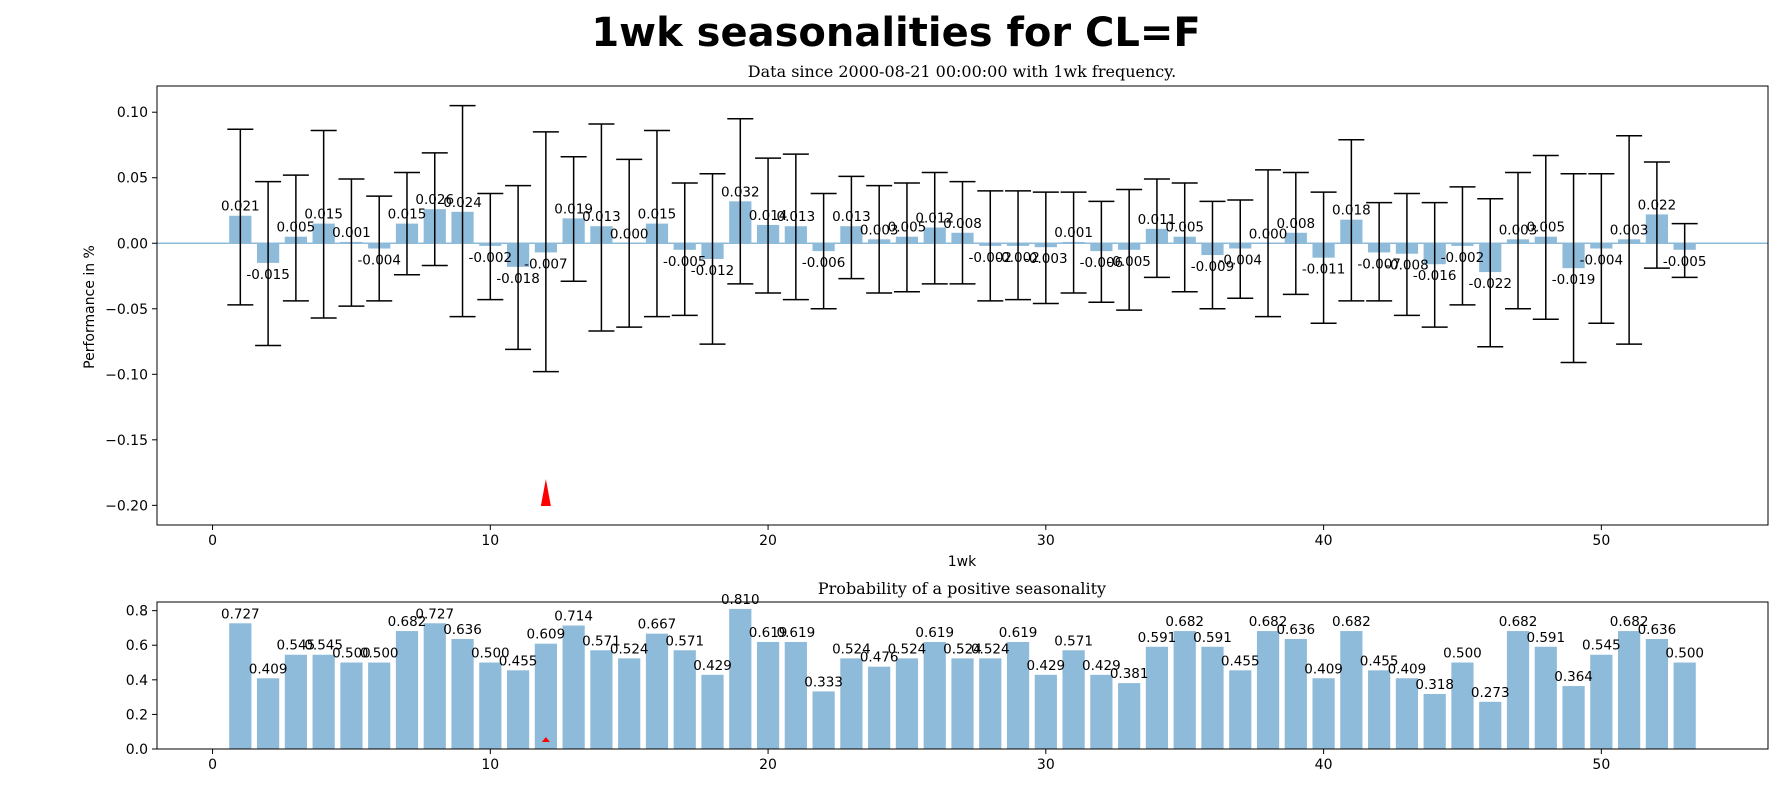 This screenshot has height=785, width=1792. Describe the element at coordinates (1574, 280) in the screenshot. I see `value-label: -0.019` at that location.